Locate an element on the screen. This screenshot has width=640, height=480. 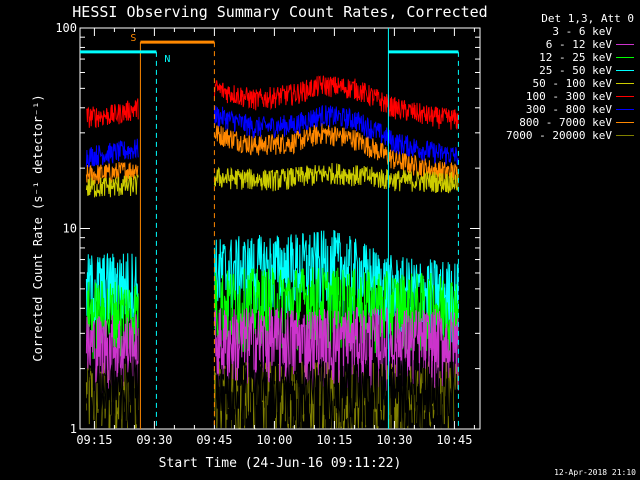
x-tick-label: 09:45 is located at coordinates (214, 440).